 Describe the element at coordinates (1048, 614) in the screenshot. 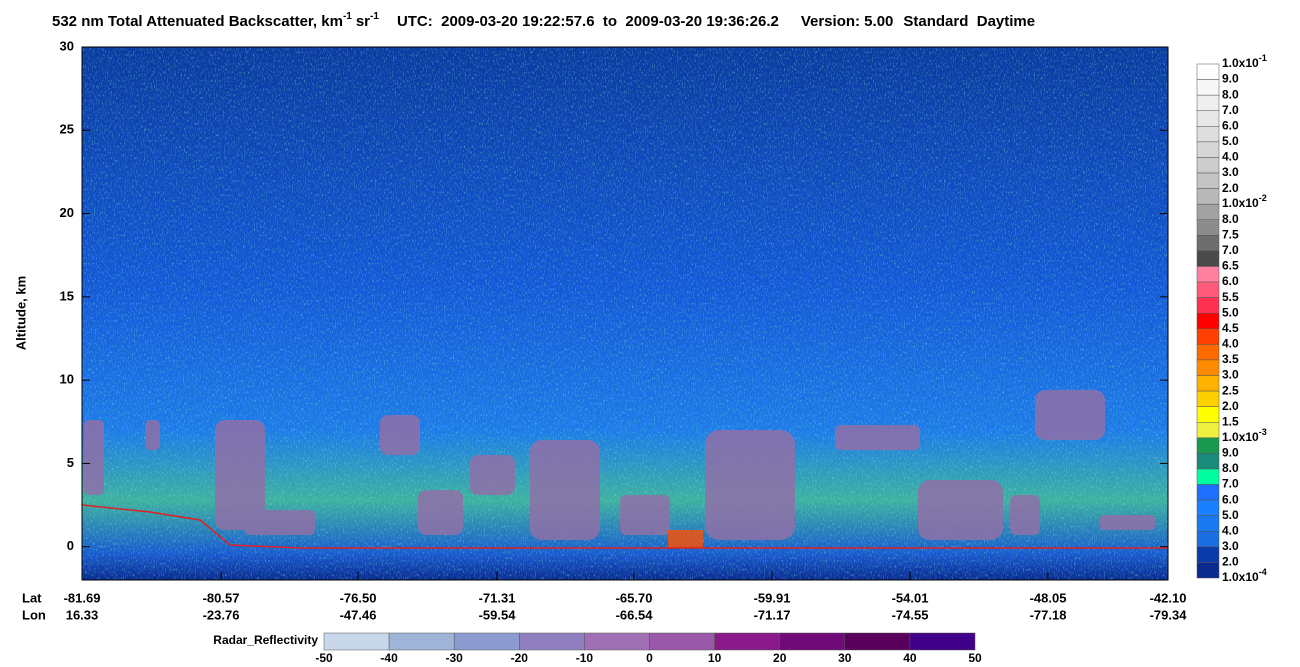

I see `lon-tick-label: -77.18` at that location.